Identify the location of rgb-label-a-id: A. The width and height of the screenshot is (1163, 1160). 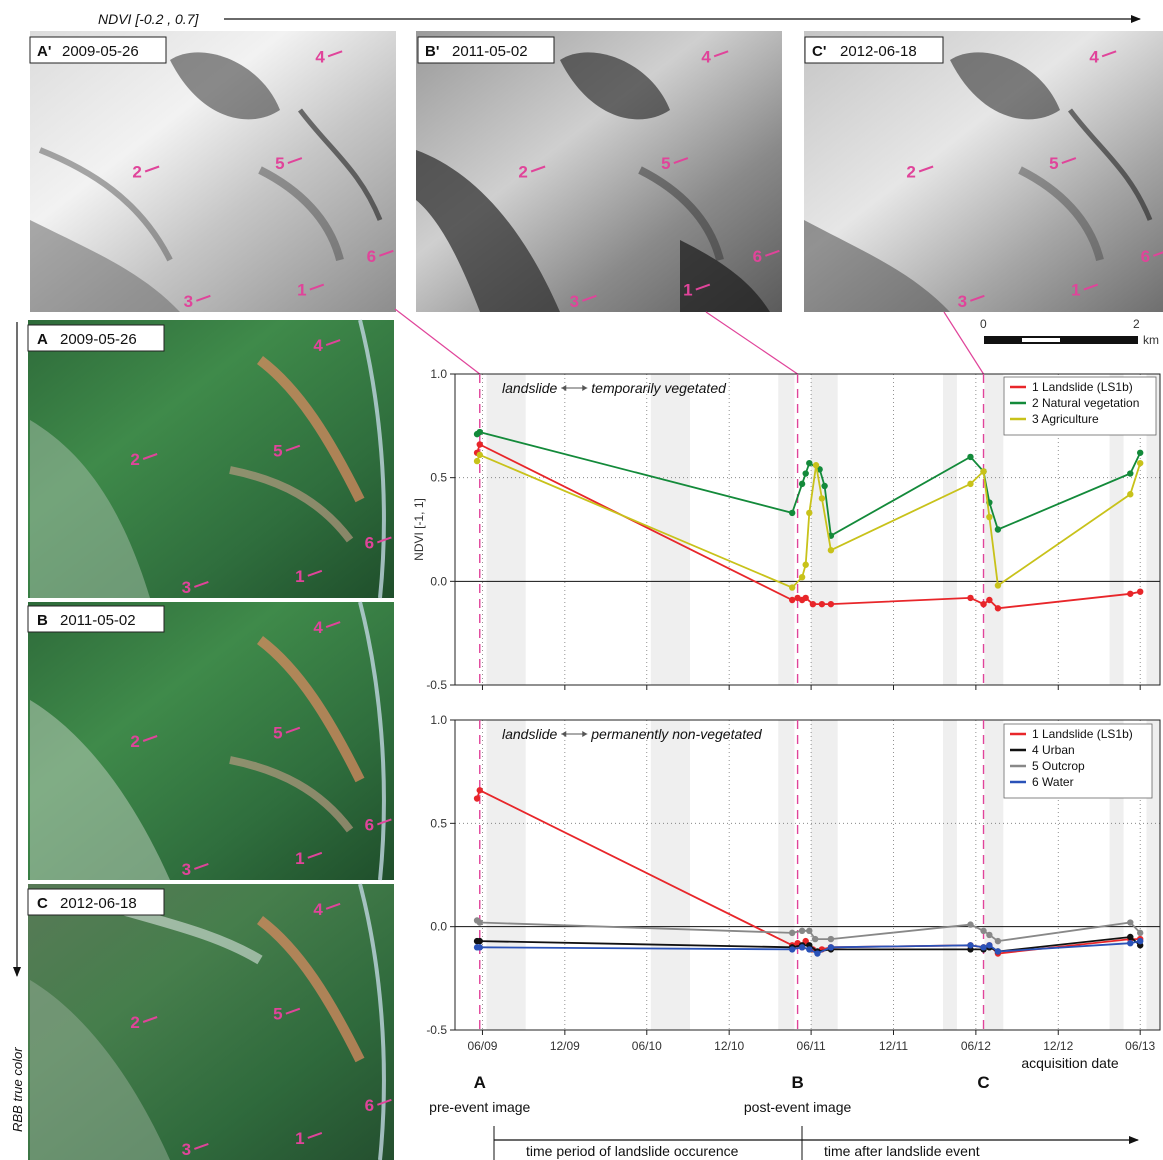
(42, 339).